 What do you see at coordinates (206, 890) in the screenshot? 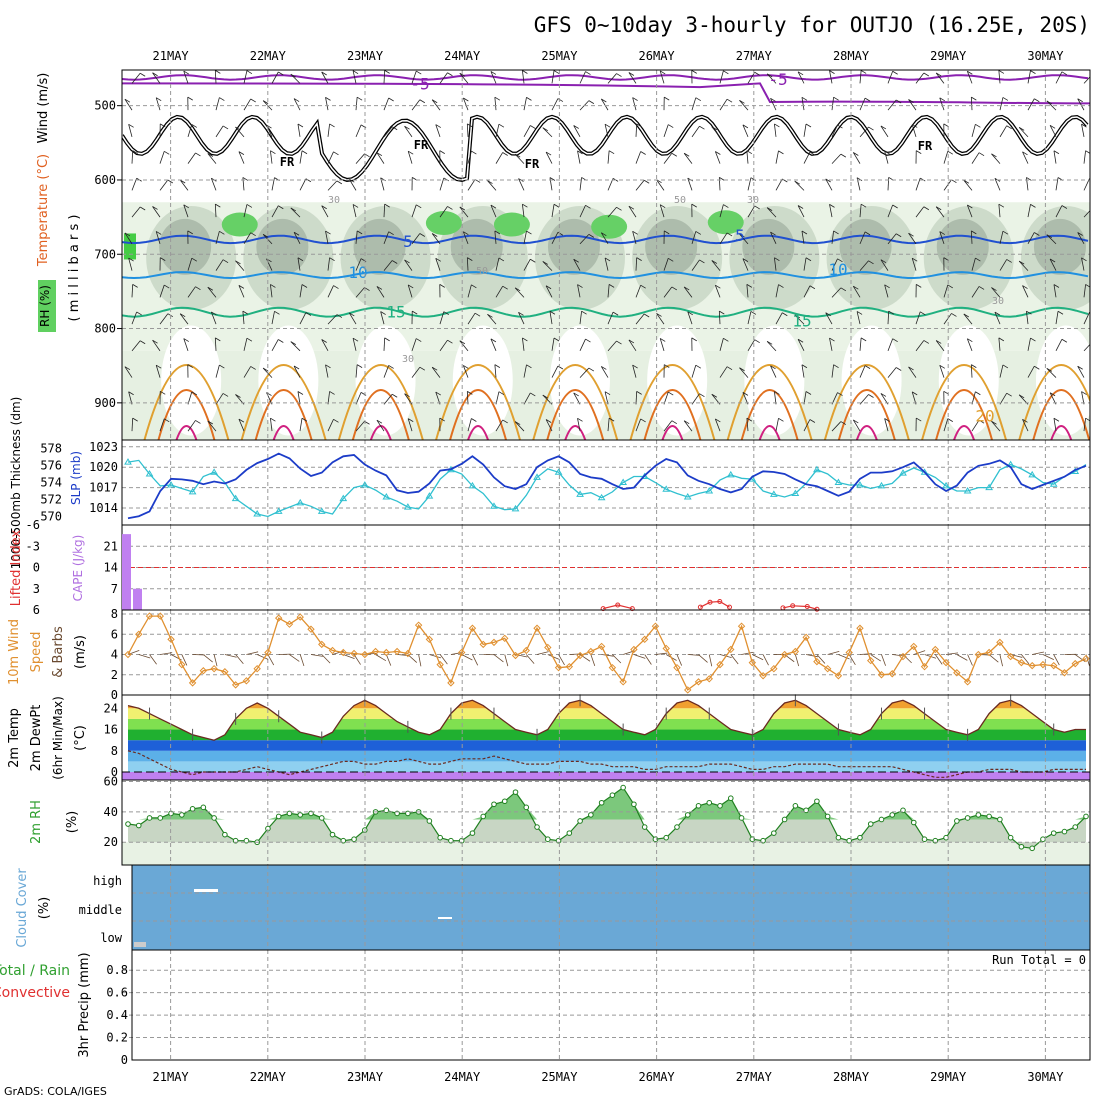
I see `cloud-gap` at bounding box center [206, 890].